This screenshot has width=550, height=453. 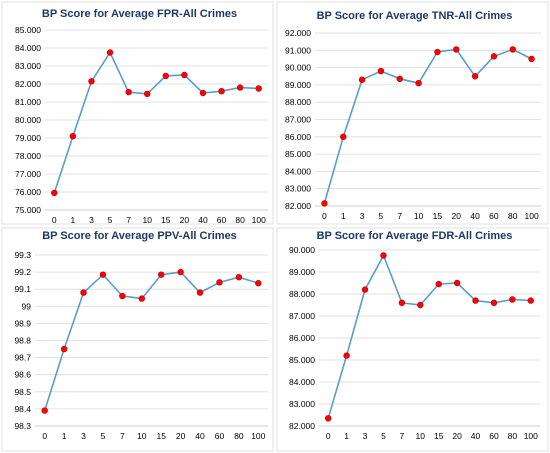 I want to click on y-tick-label: 99.1, so click(x=22, y=289).